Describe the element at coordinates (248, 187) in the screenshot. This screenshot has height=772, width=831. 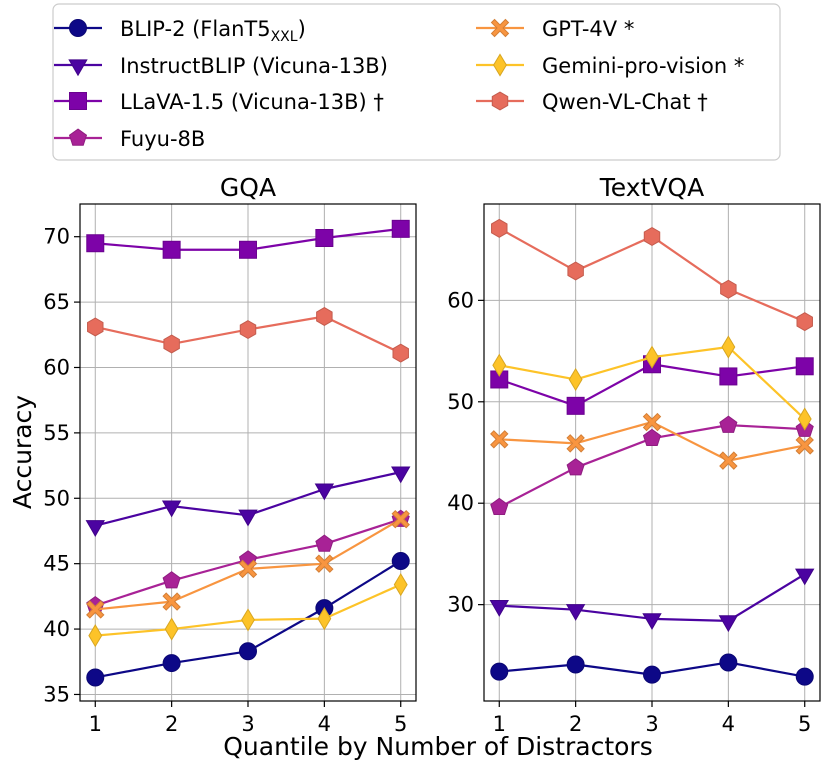
I see `chart-title-gqa: GQA` at that location.